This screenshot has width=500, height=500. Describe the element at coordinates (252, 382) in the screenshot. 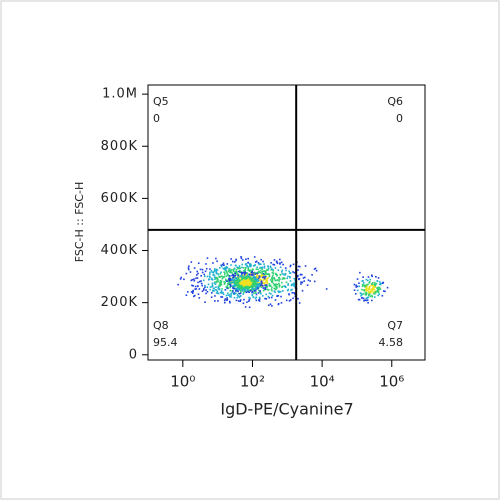

I see `x-tick-label: 10²` at that location.